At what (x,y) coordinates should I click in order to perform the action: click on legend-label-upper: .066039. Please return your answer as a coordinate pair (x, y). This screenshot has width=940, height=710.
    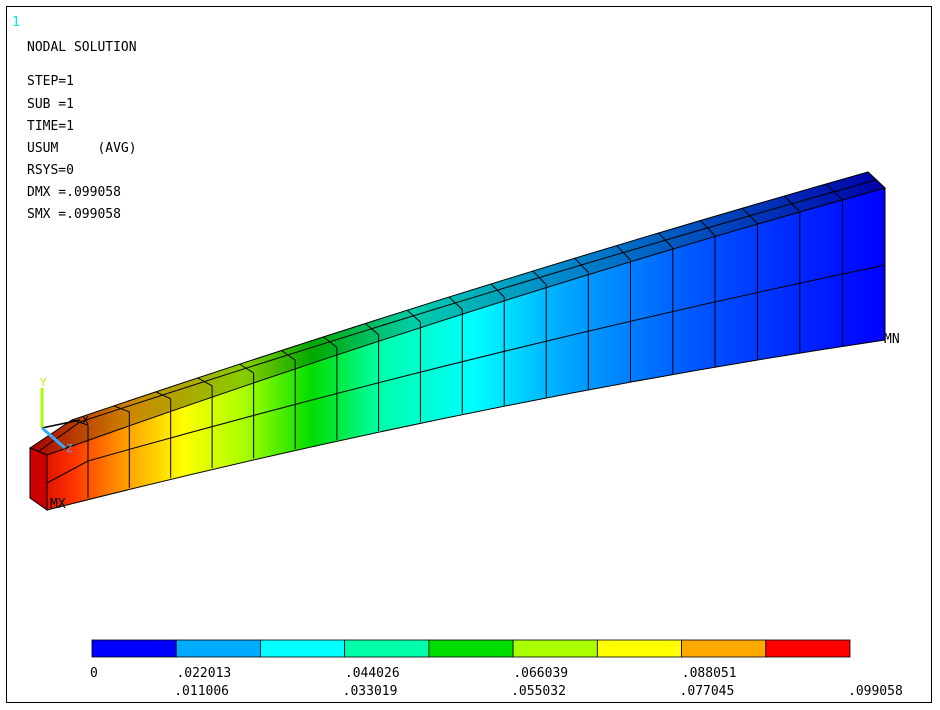
    Looking at the image, I should click on (541, 673).